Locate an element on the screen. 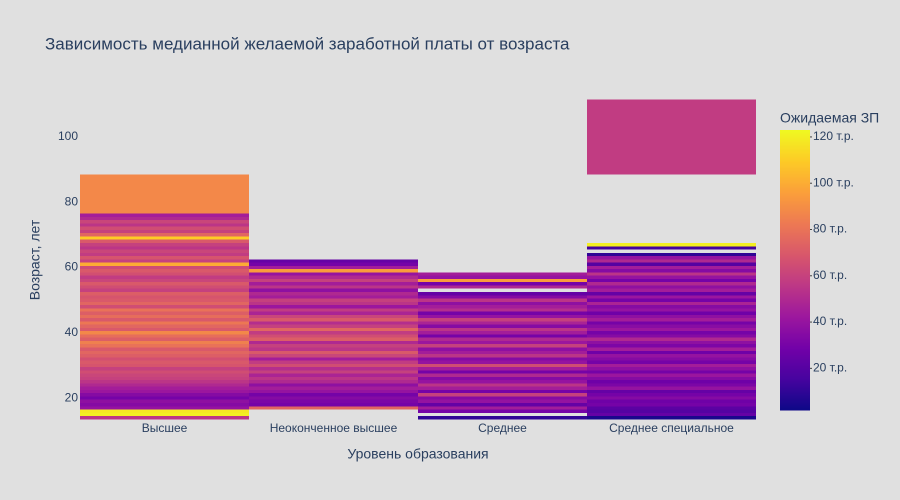  y-tick-label: 80 is located at coordinates (72, 201).